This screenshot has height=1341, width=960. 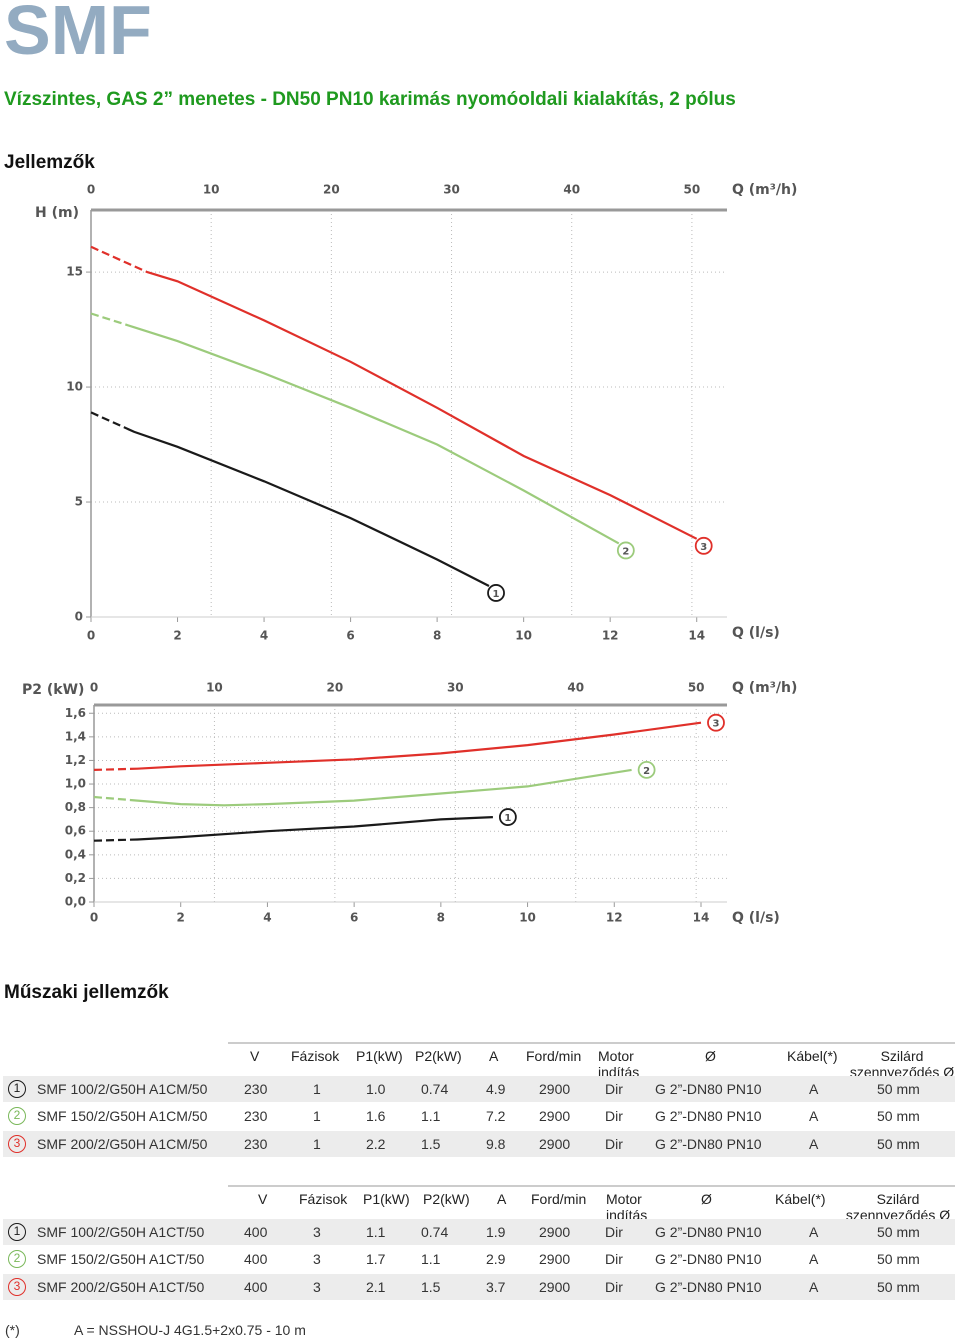 What do you see at coordinates (17, 1143) in the screenshot?
I see `row-number: 3` at bounding box center [17, 1143].